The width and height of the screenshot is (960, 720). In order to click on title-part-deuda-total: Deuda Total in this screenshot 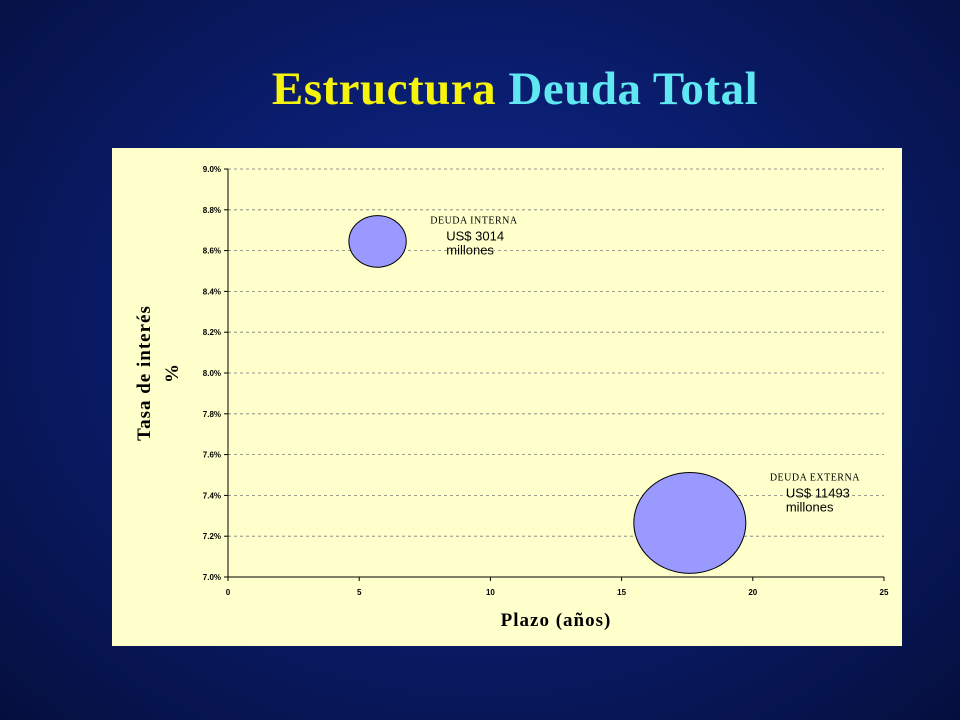, I will do `click(633, 89)`.